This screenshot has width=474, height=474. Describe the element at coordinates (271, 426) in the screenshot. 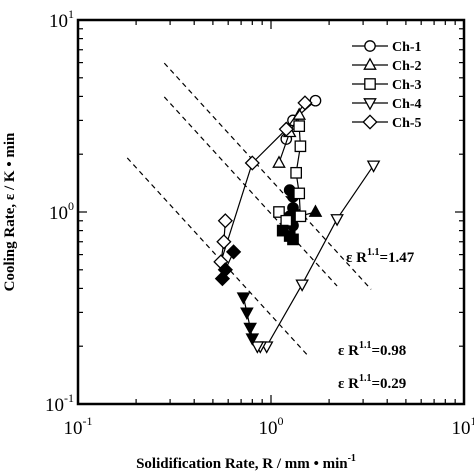

I see `x-tick-label: 10⁰` at that location.